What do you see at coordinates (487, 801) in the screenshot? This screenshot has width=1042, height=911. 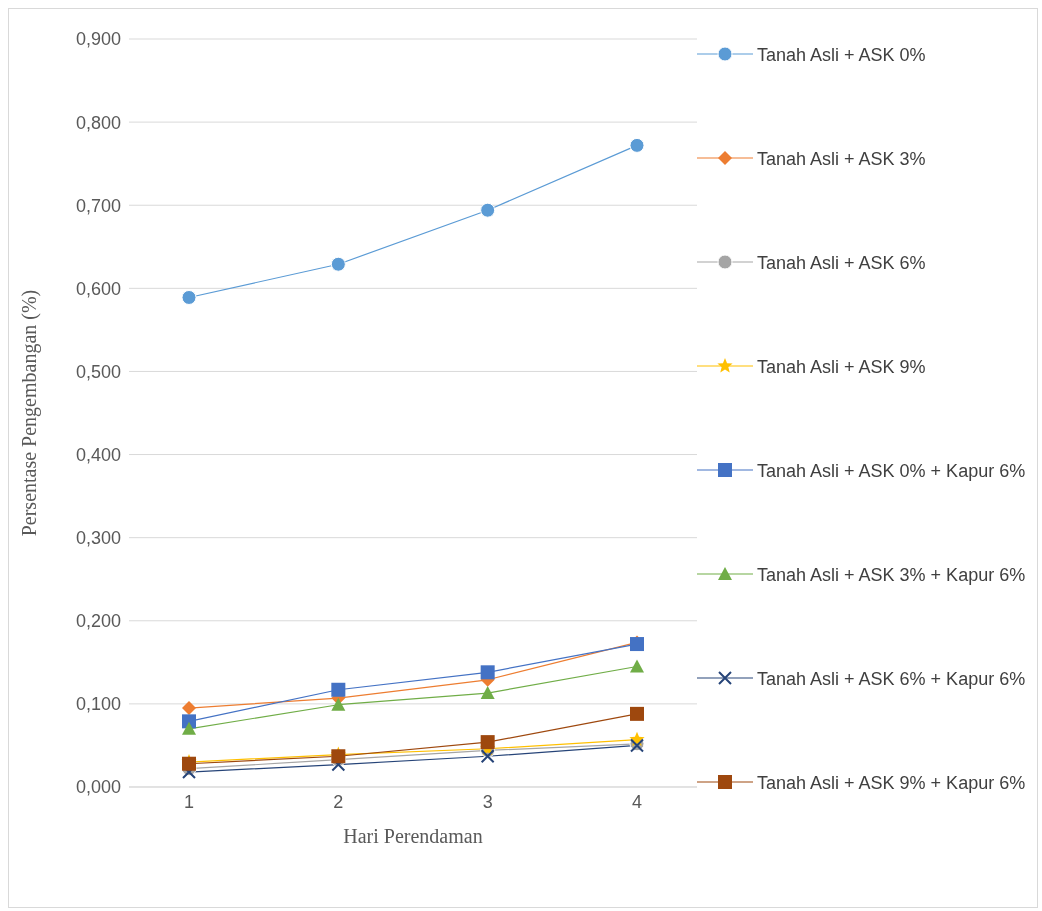 I see `x-tick-label: 3` at bounding box center [487, 801].